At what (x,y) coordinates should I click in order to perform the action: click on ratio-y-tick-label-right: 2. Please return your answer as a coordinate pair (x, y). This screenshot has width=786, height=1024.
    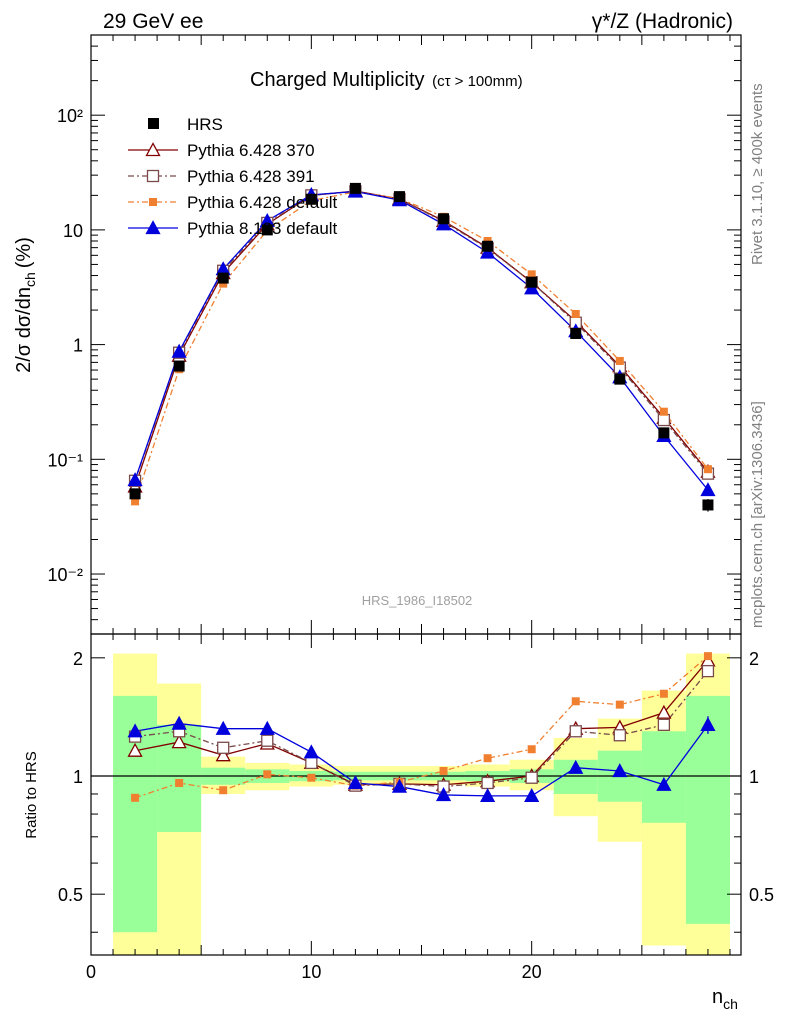
    Looking at the image, I should click on (754, 659).